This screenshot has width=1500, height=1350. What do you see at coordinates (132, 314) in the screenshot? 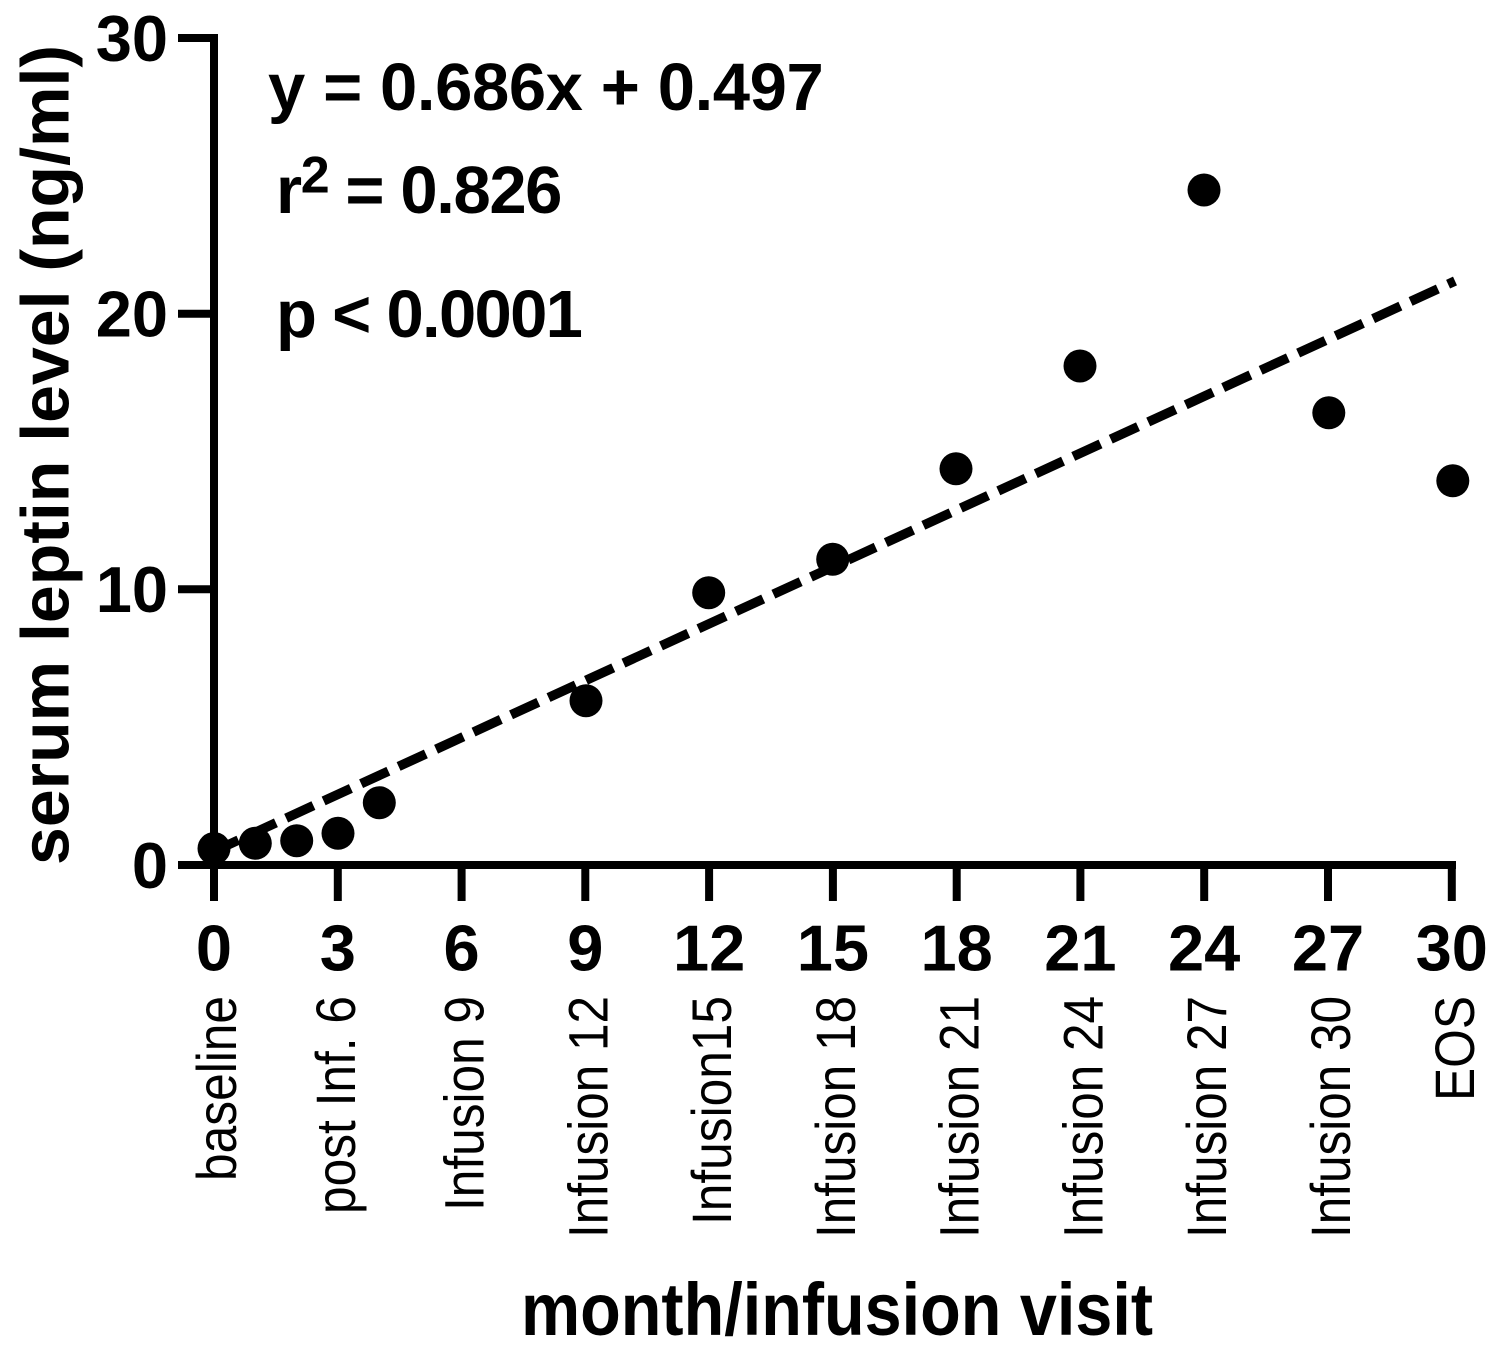
I see `svg-text: 20` at bounding box center [132, 314].